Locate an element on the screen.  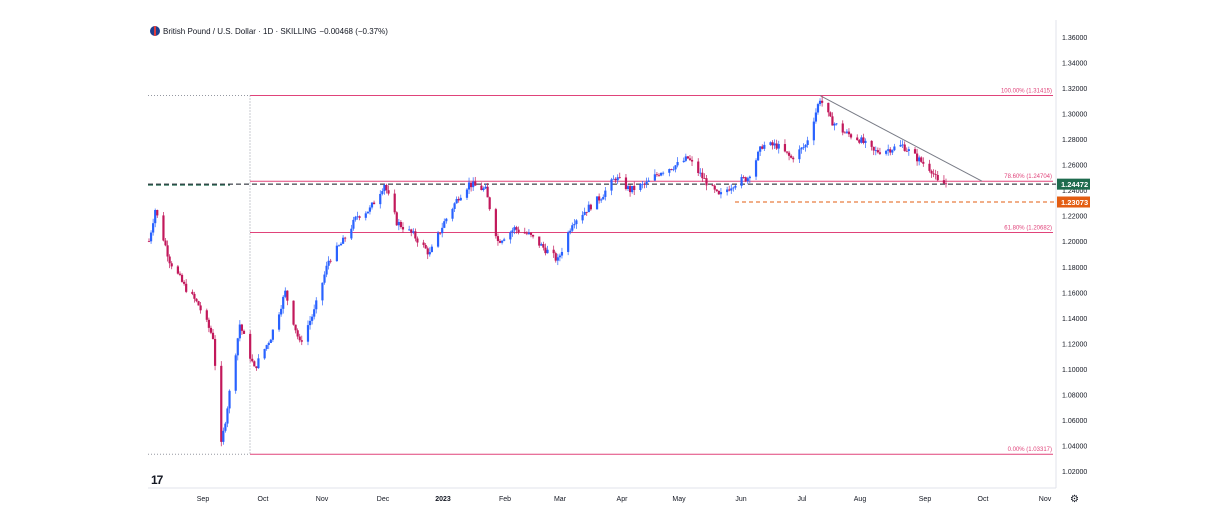
tradingview-logo-icon: 17 is located at coordinates (157, 480).